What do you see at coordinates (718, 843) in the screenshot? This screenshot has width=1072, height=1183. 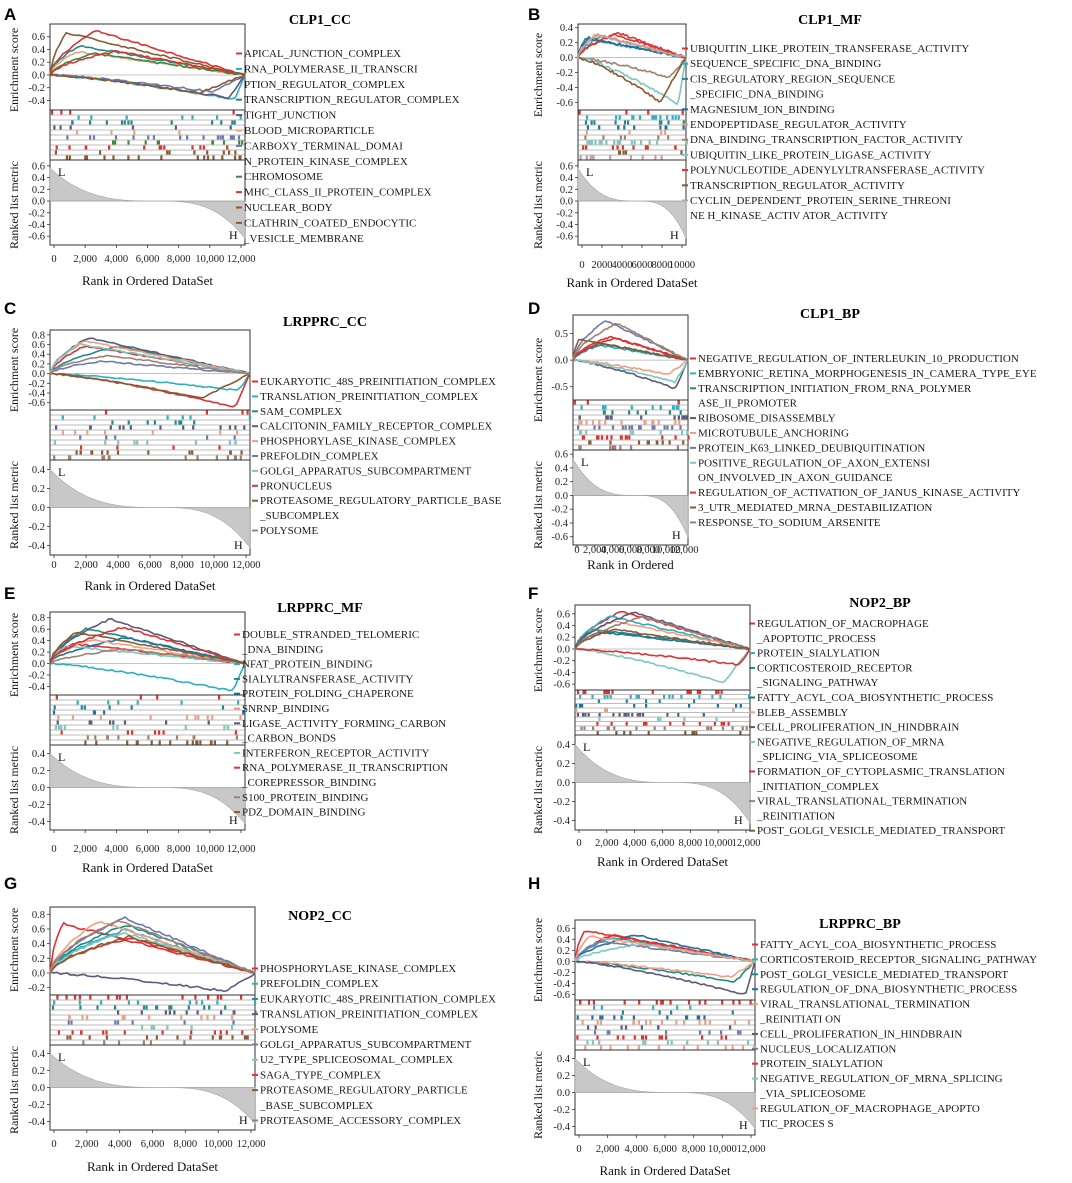 I see `x-tick-label: 10,000` at bounding box center [718, 843].